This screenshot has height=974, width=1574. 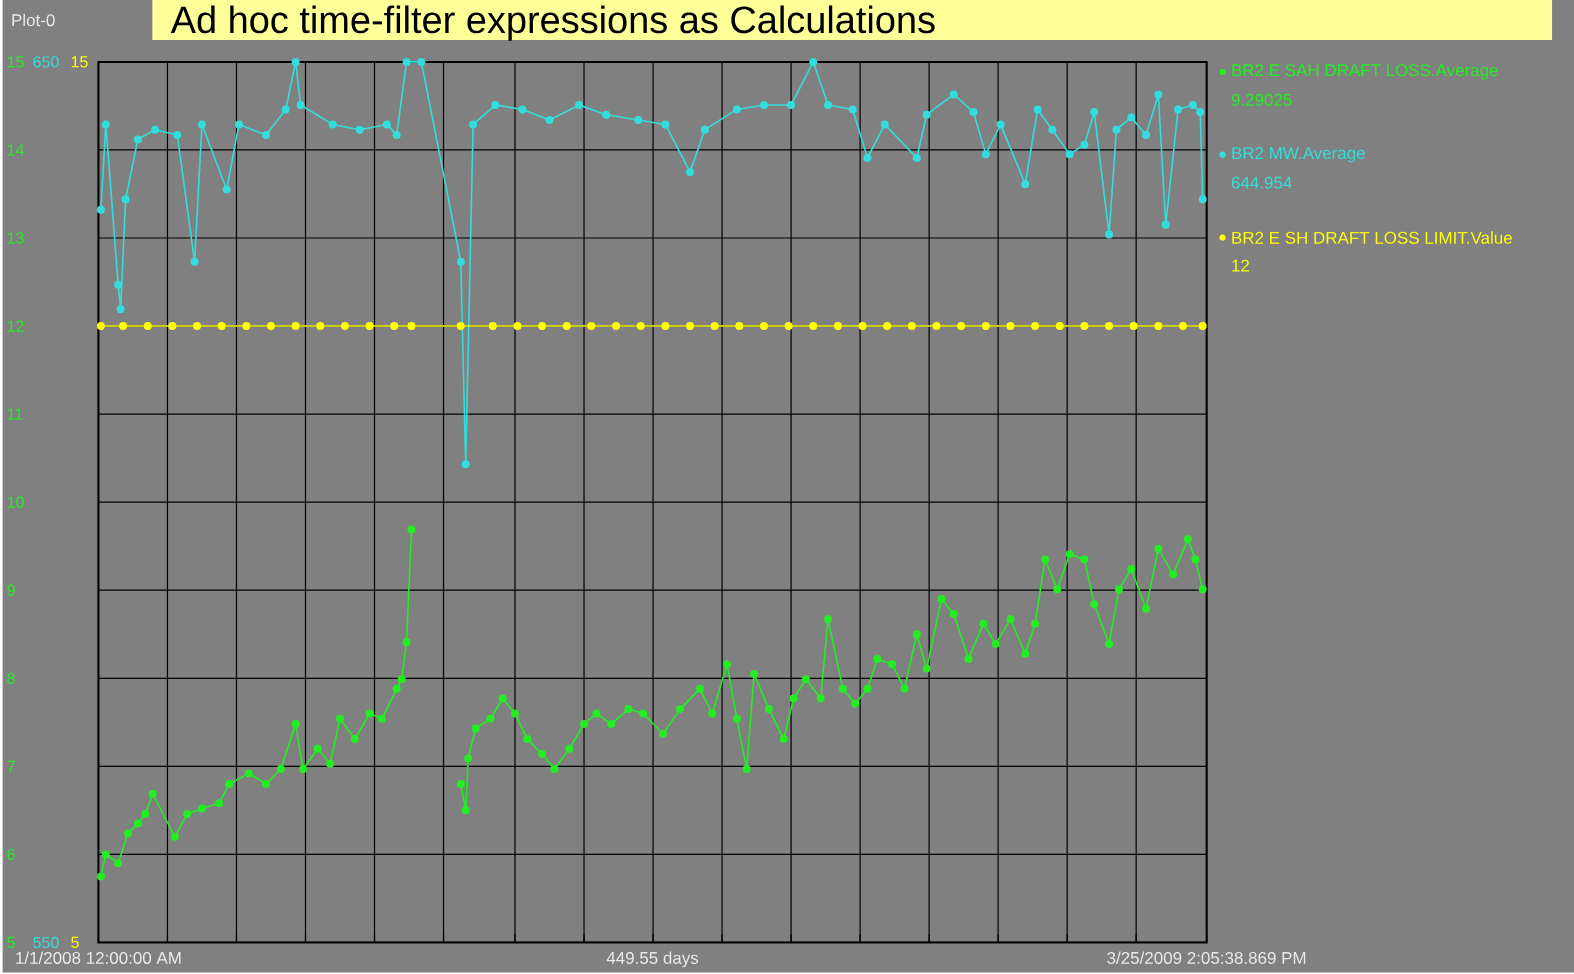 What do you see at coordinates (15, 502) in the screenshot?
I see `y-tick-label: 10` at bounding box center [15, 502].